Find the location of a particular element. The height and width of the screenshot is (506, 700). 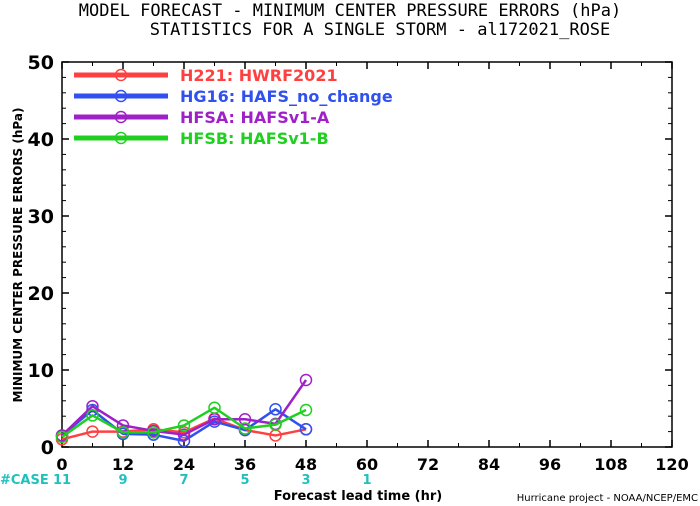

y-axis-label: MINIMUM CENTER PRESSURE ERRORS (hPa) is located at coordinates (18, 255).